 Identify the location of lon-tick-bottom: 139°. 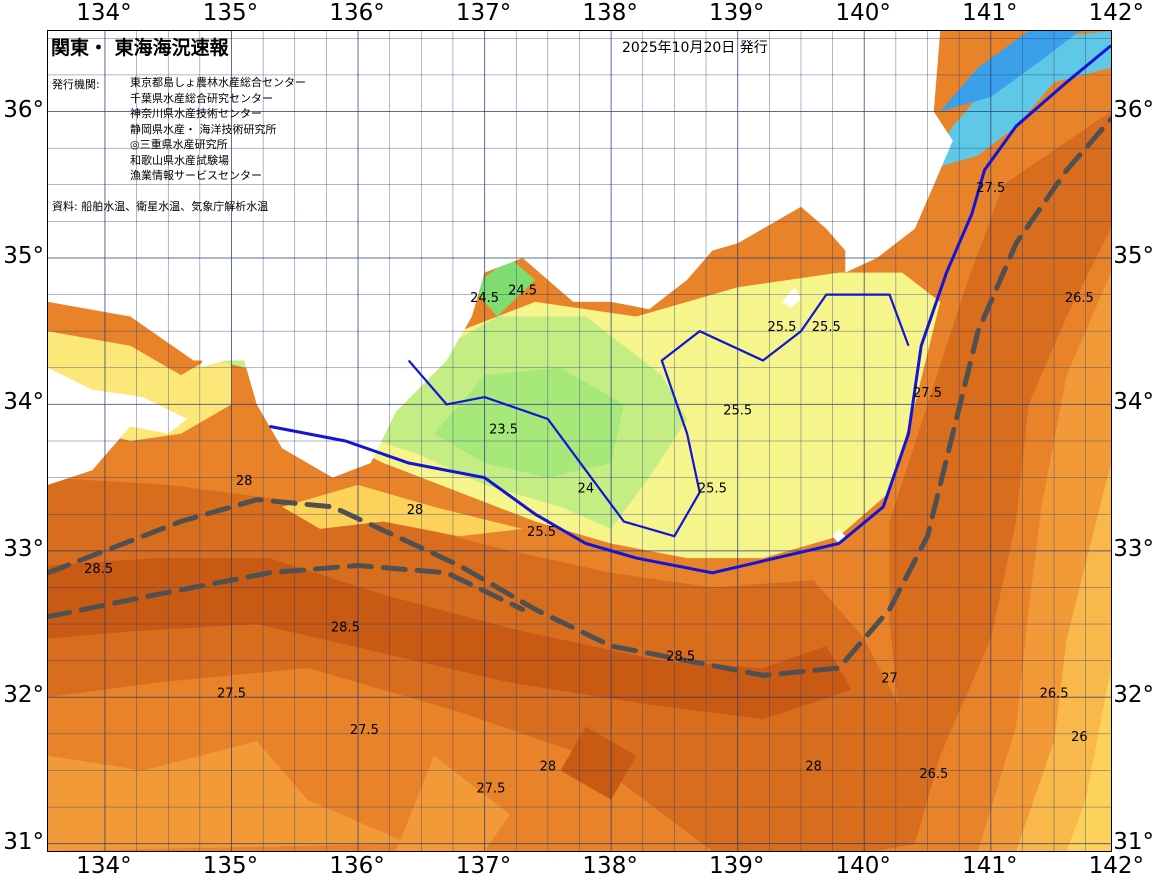
(736, 866).